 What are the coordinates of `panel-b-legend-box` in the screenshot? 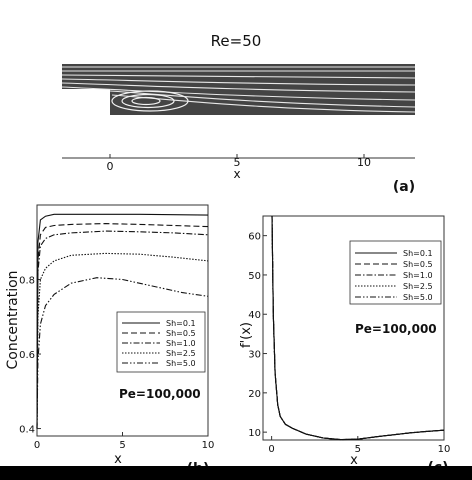 It's located at (161, 342).